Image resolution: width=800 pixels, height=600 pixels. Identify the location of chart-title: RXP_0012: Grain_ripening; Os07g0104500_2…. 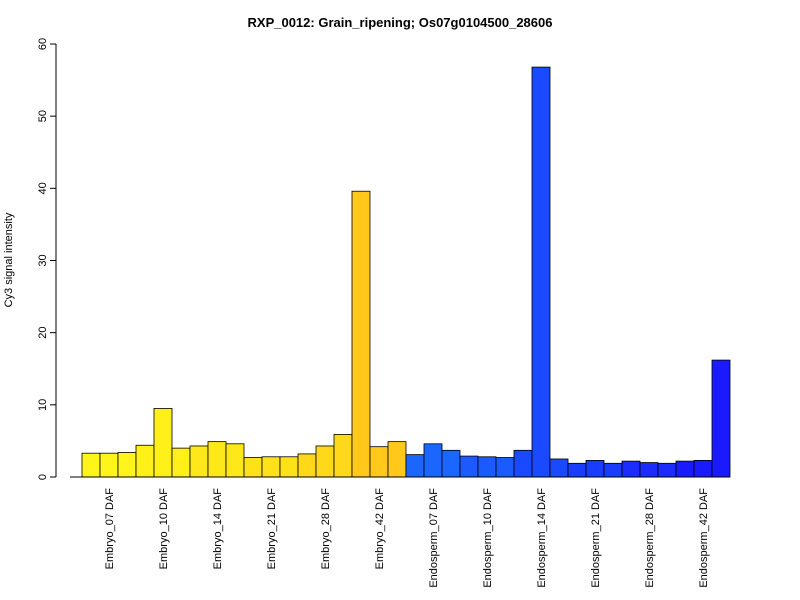
(400, 22).